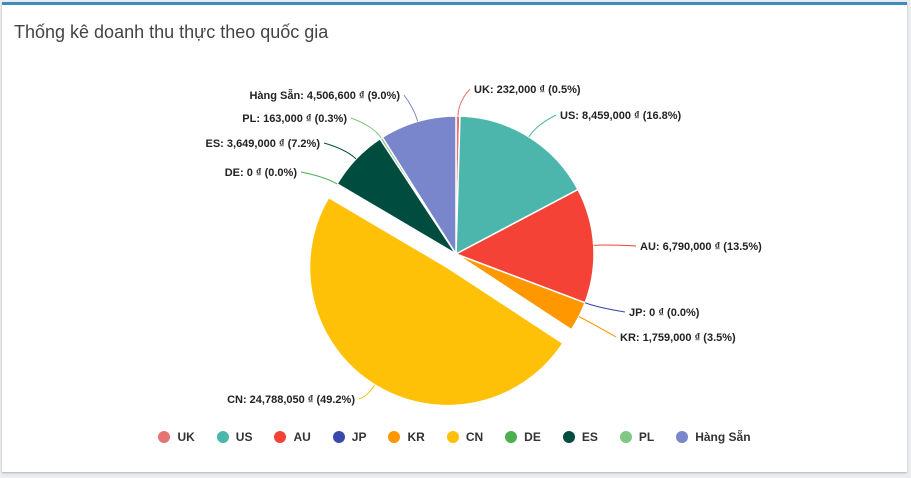 The height and width of the screenshot is (478, 911). I want to click on legend-item-de: DE, so click(523, 437).